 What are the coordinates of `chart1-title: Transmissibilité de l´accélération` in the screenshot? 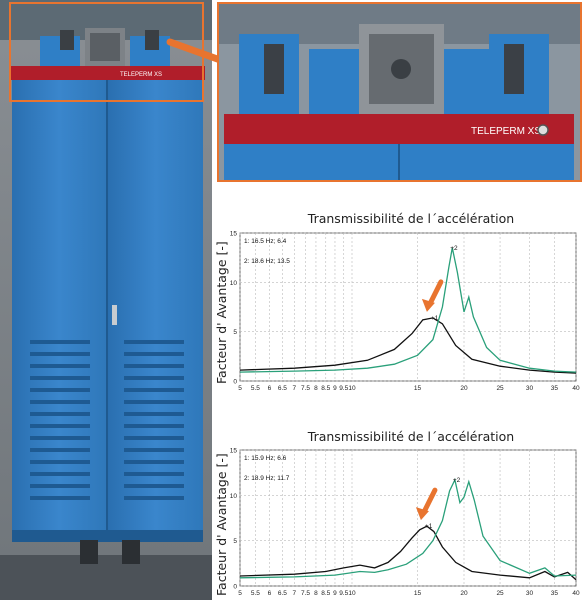 It's located at (411, 218).